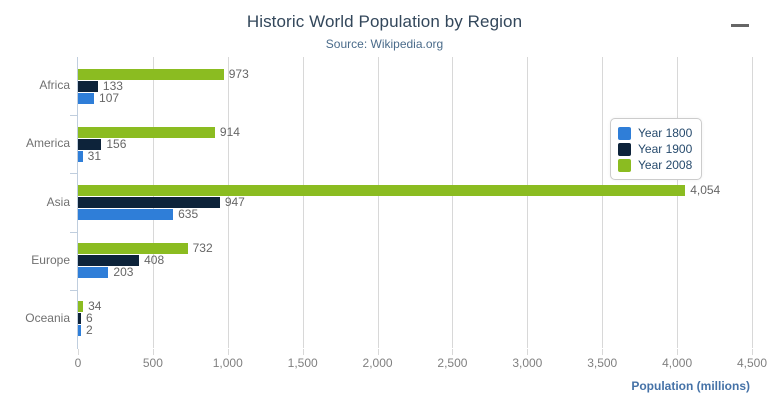  What do you see at coordinates (116, 143) in the screenshot?
I see `bar-value-label: 156` at bounding box center [116, 143].